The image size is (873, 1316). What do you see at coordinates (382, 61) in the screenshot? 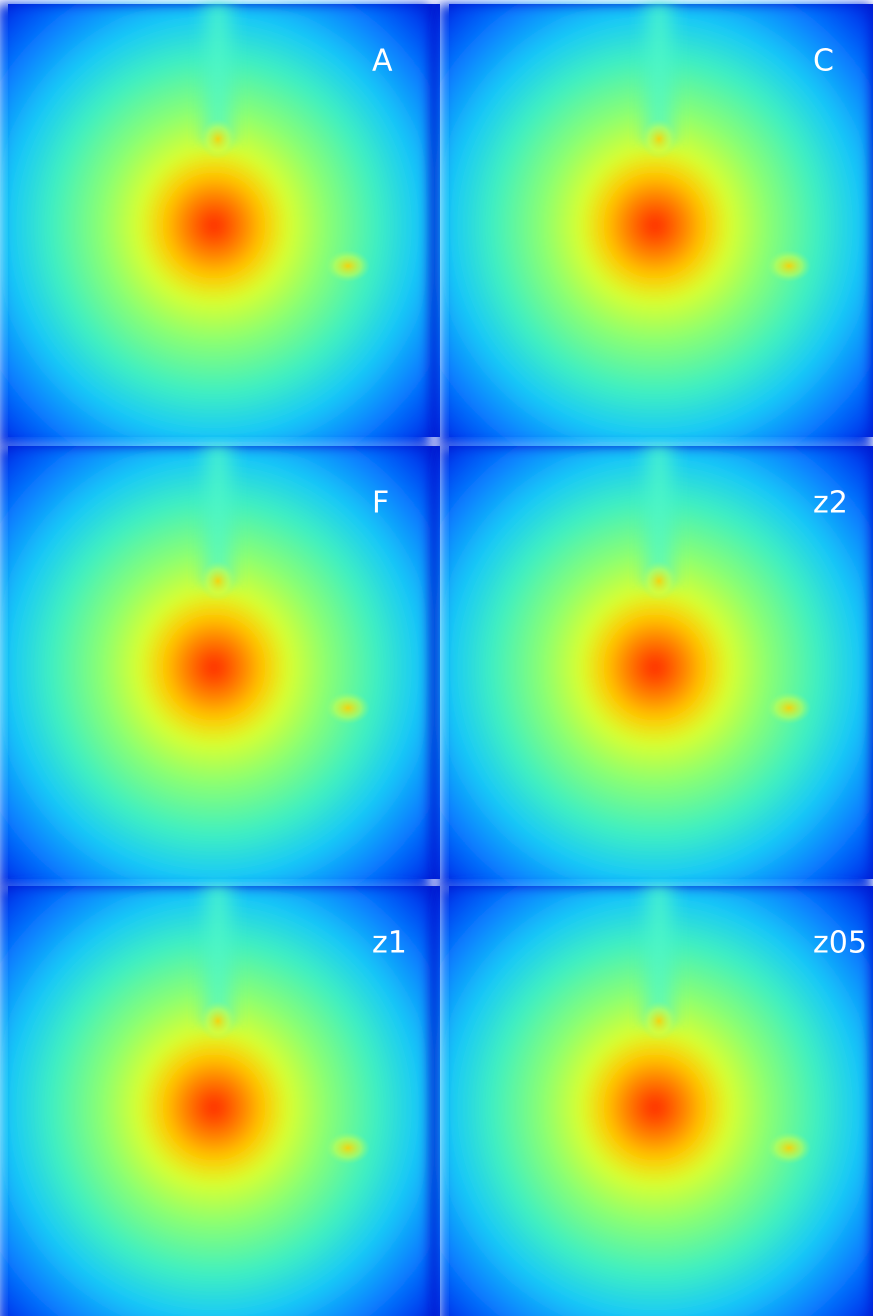
I see `panel-label: A` at bounding box center [382, 61].